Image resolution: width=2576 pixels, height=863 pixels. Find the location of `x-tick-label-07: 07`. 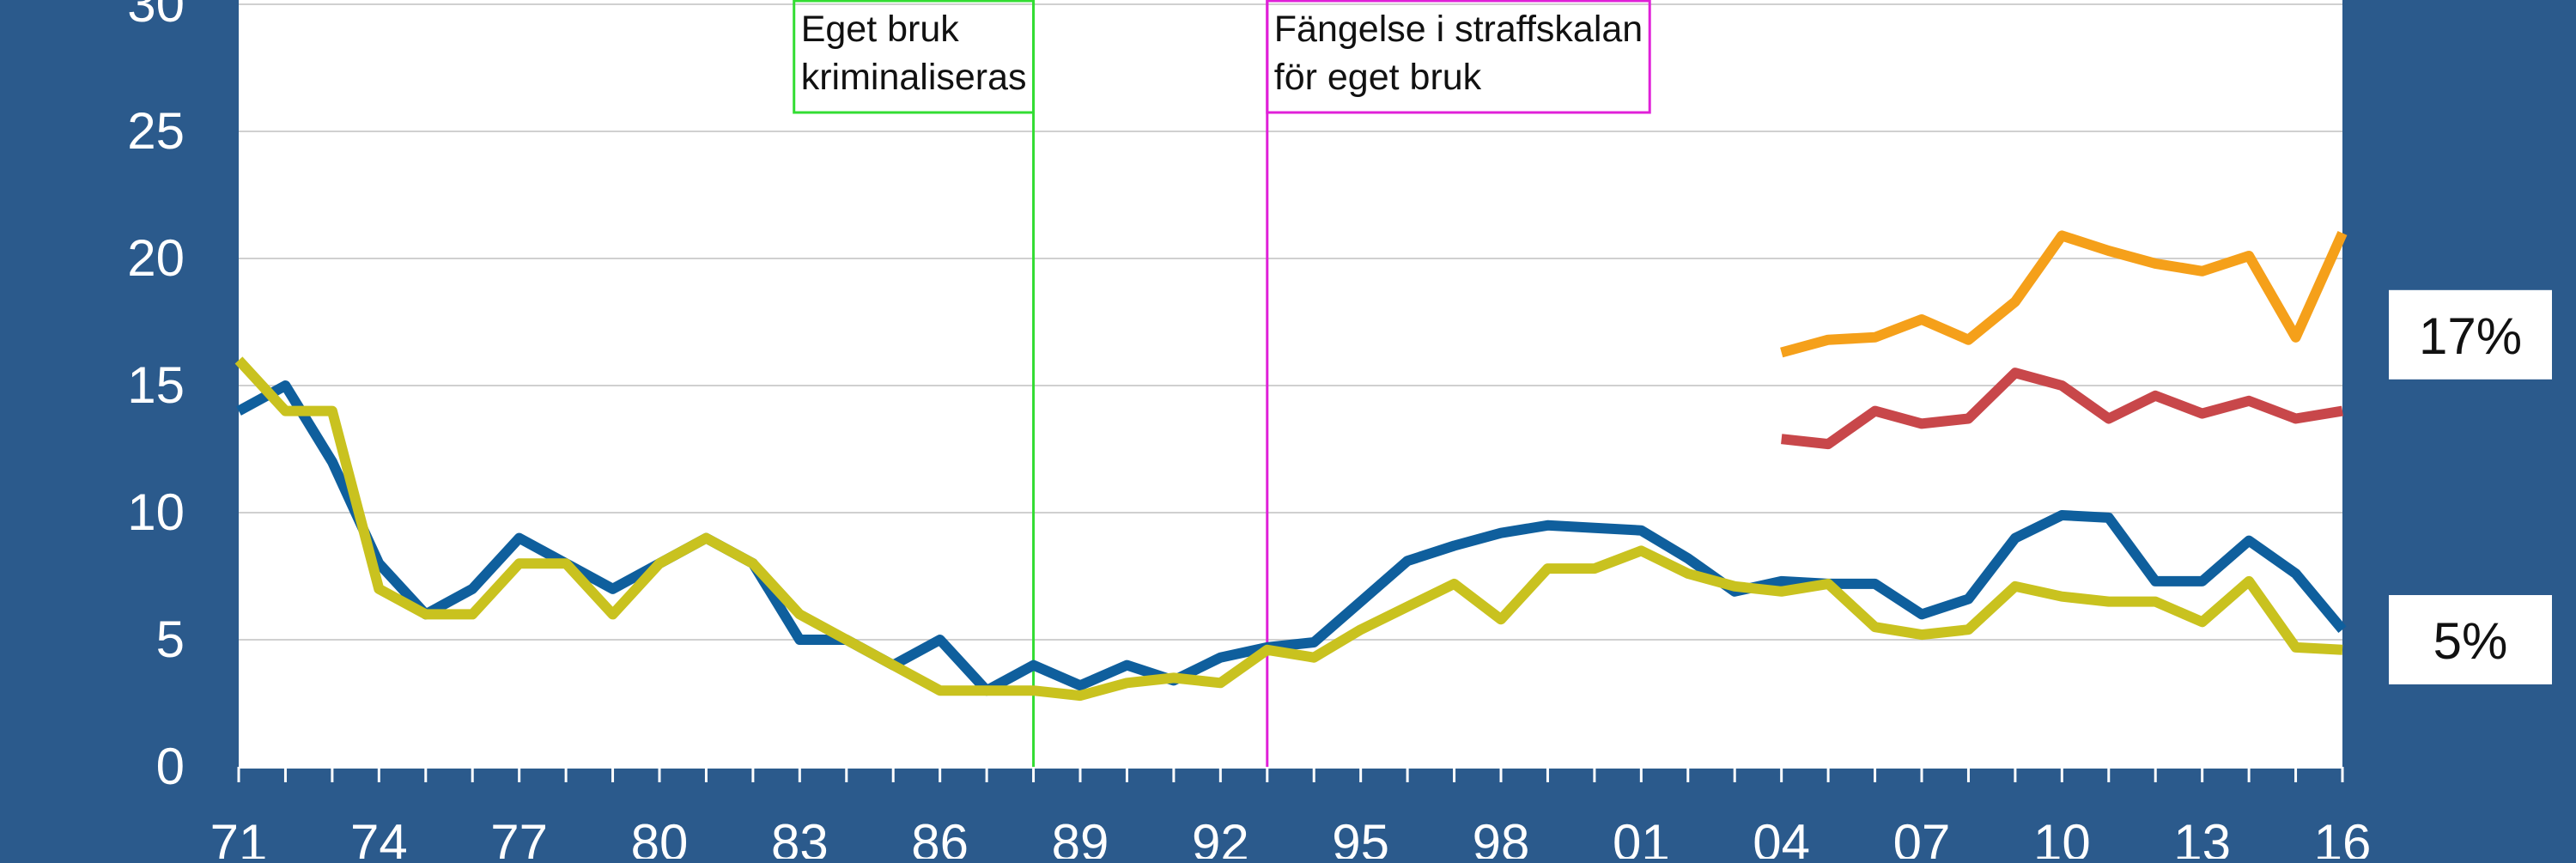

x-tick-label-07: 07 is located at coordinates (1922, 837).